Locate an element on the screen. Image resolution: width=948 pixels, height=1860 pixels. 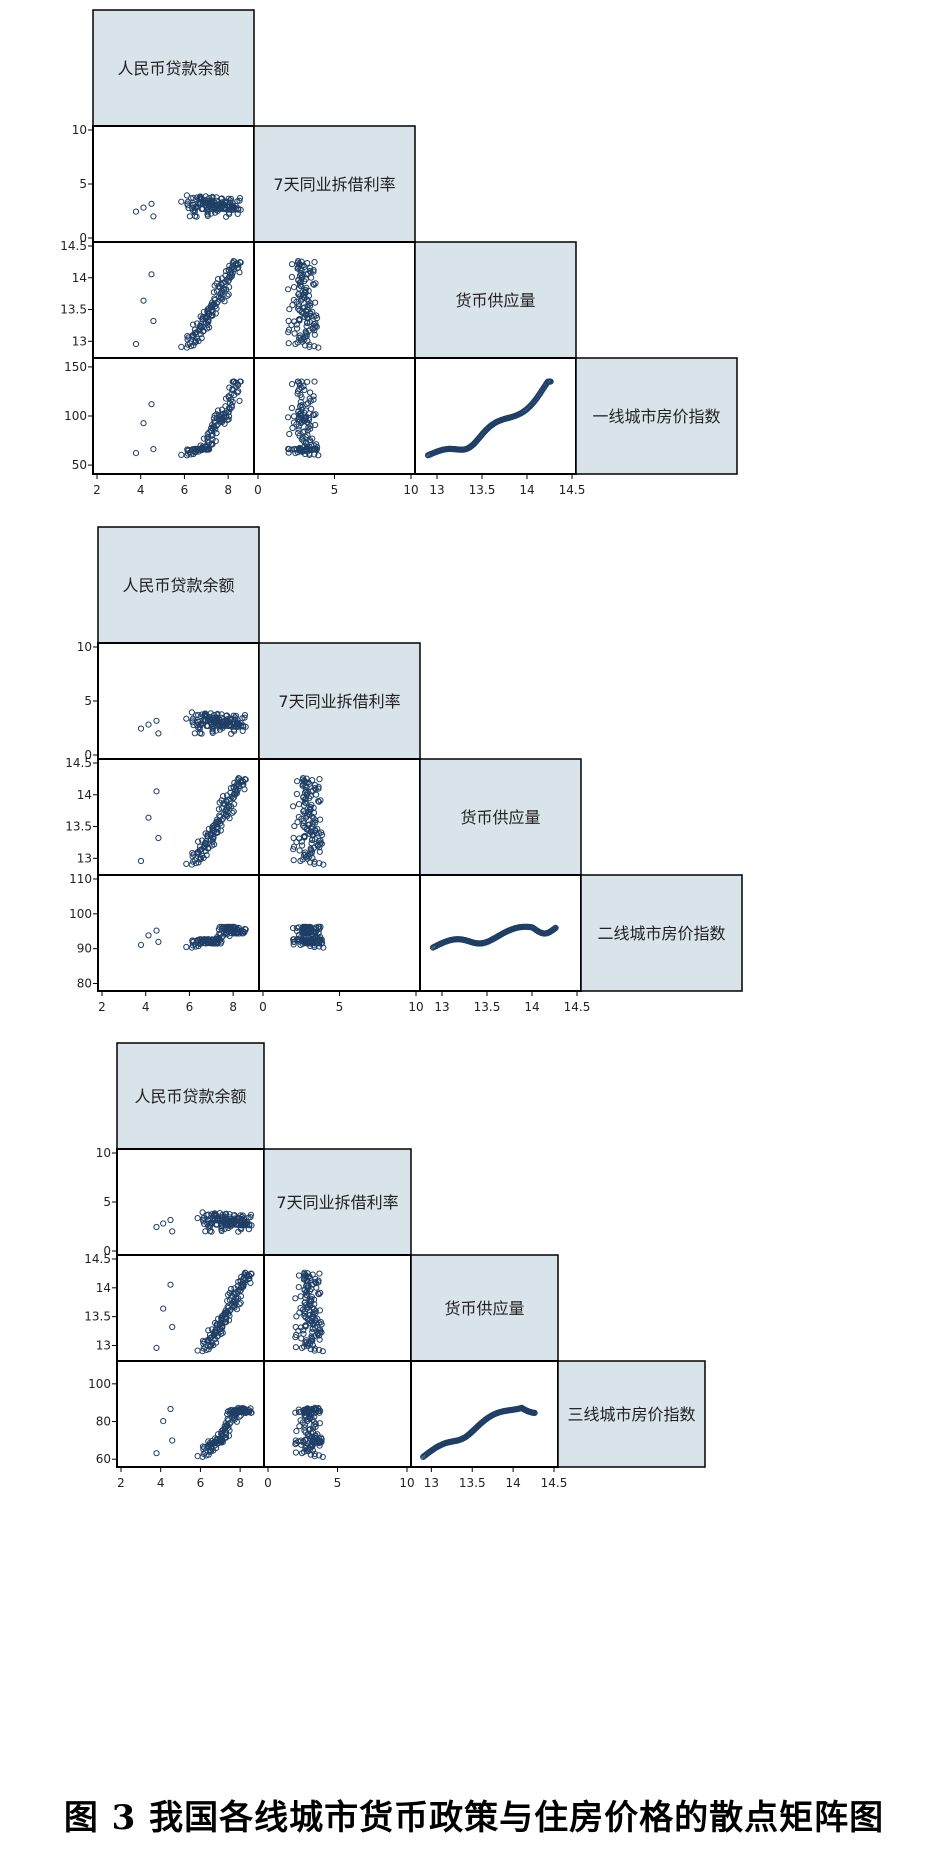
variable-label: 三线城市房价指数 is located at coordinates (631, 1414).